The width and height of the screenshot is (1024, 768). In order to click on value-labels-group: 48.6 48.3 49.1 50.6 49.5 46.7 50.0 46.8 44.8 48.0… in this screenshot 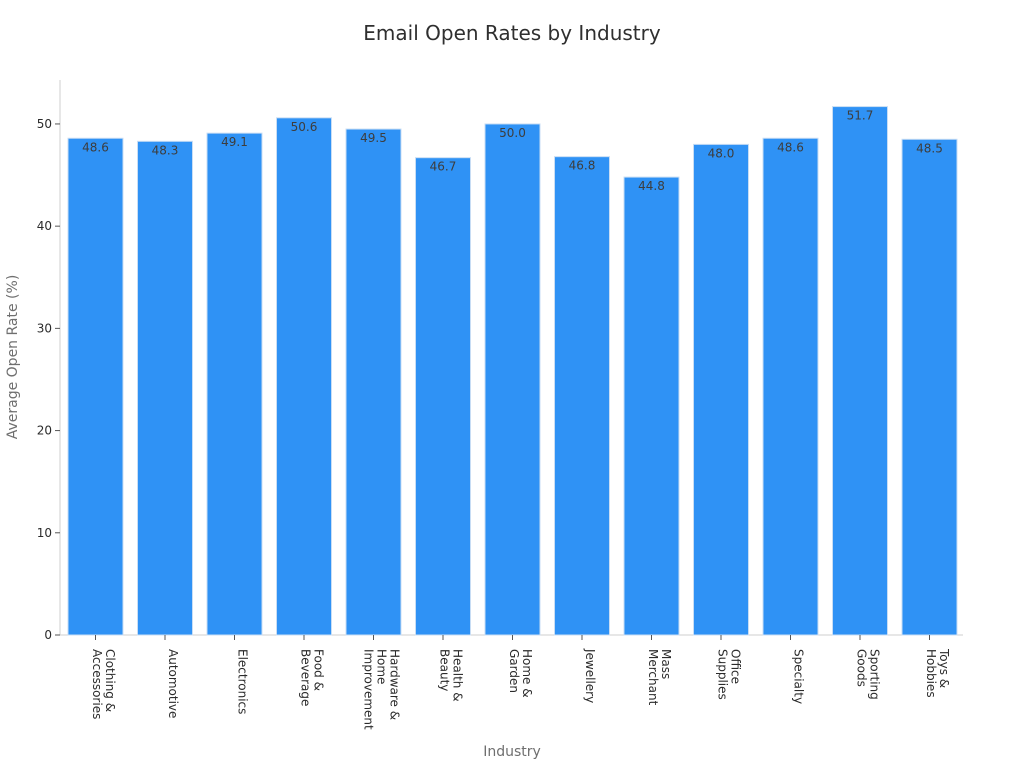, I will do `click(512, 151)`.